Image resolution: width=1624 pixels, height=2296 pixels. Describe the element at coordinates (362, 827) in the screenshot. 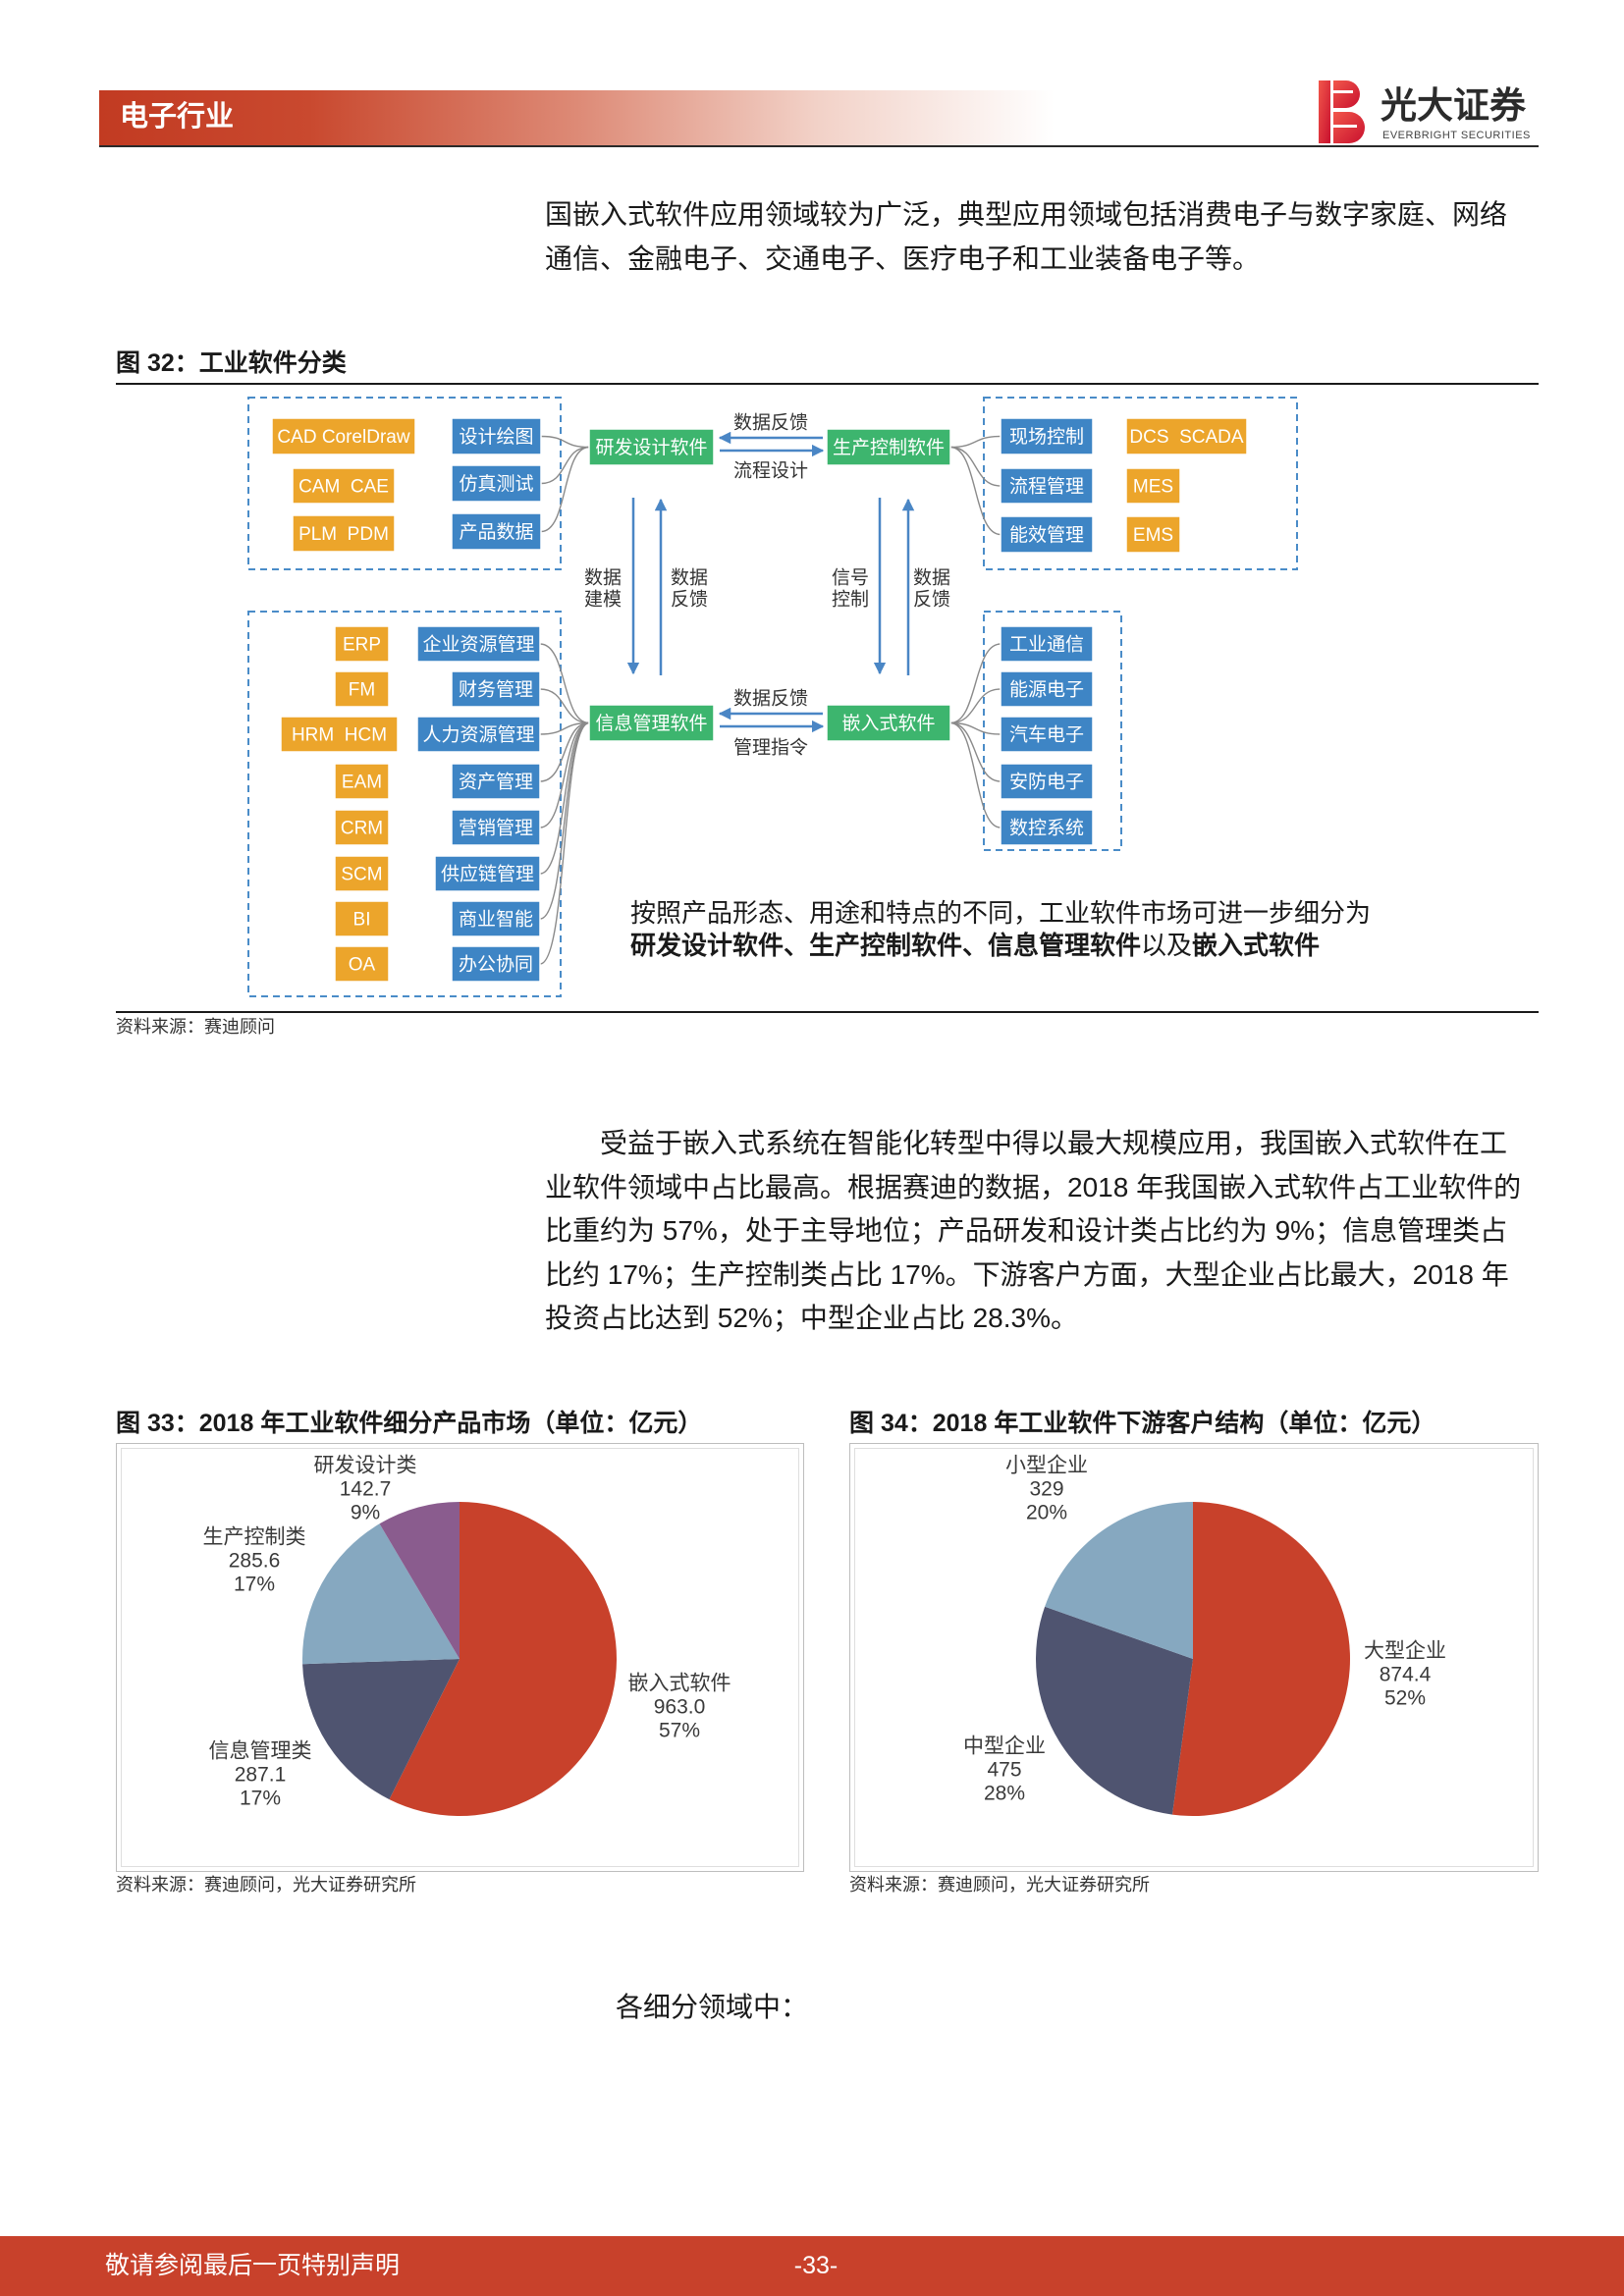

I see `tool-box: CRM` at that location.